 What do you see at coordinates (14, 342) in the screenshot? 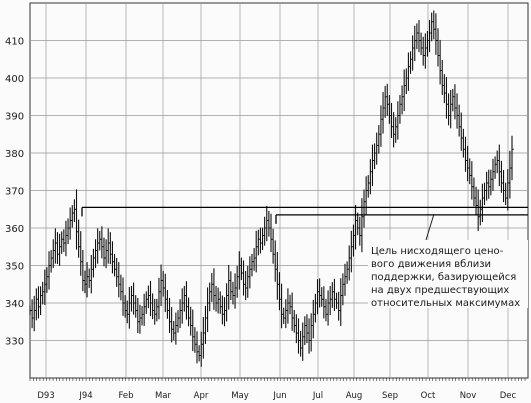
I see `y-tick-label: 330` at bounding box center [14, 342].